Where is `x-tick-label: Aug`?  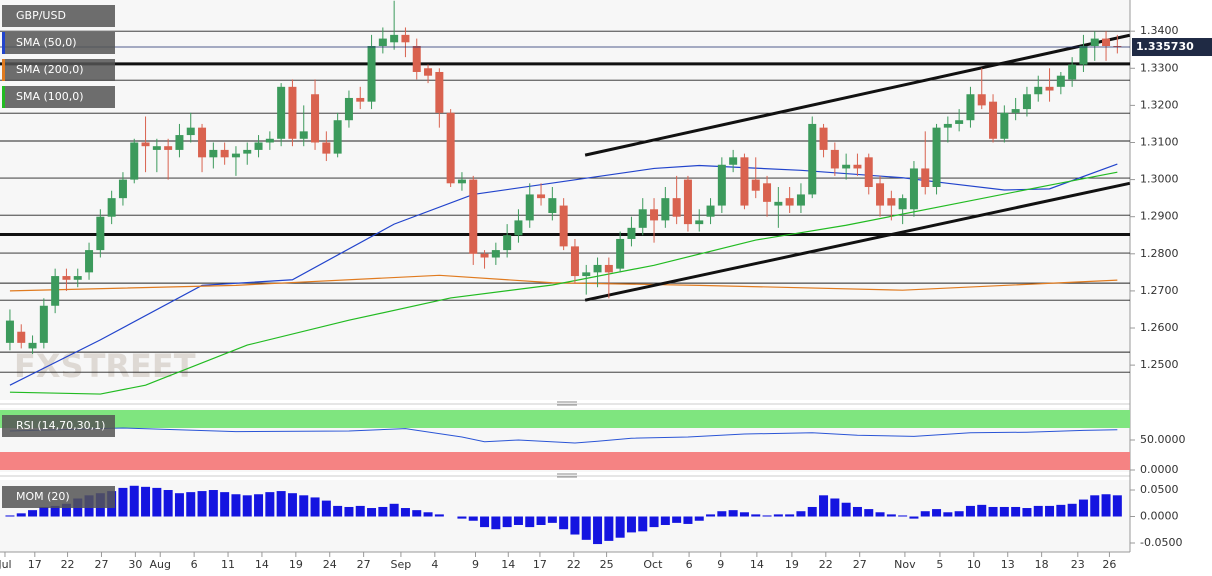 x-tick-label: Aug is located at coordinates (159, 564).